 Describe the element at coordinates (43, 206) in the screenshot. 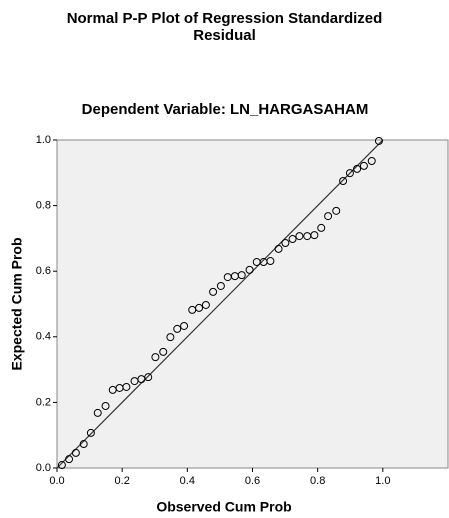

I see `y-tick-label: 0.8` at that location.